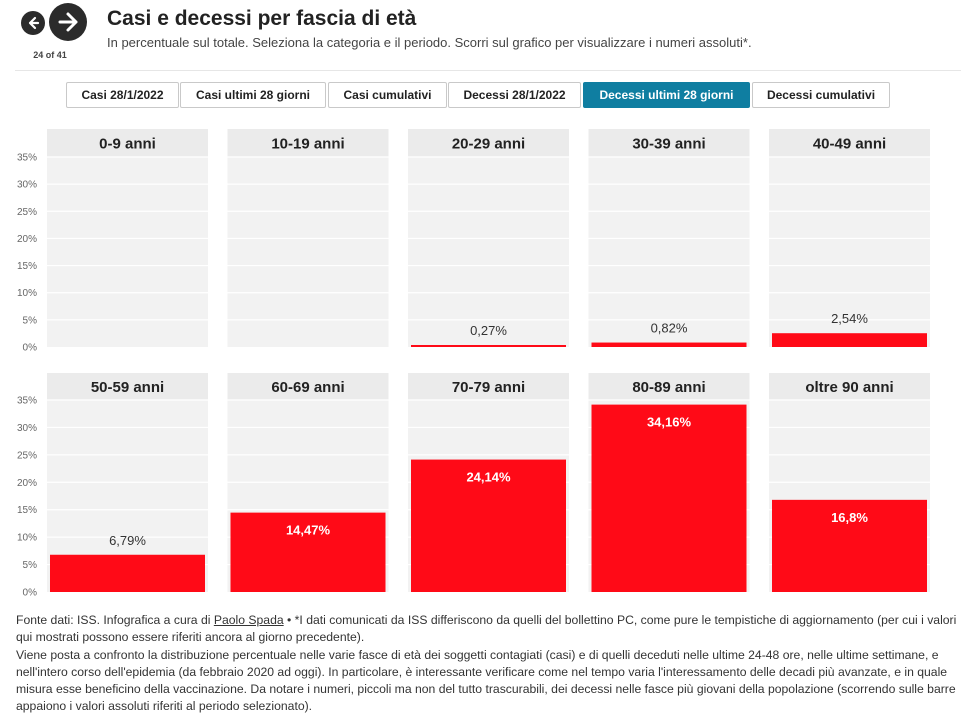  I want to click on arrow-left-icon, so click(34, 23).